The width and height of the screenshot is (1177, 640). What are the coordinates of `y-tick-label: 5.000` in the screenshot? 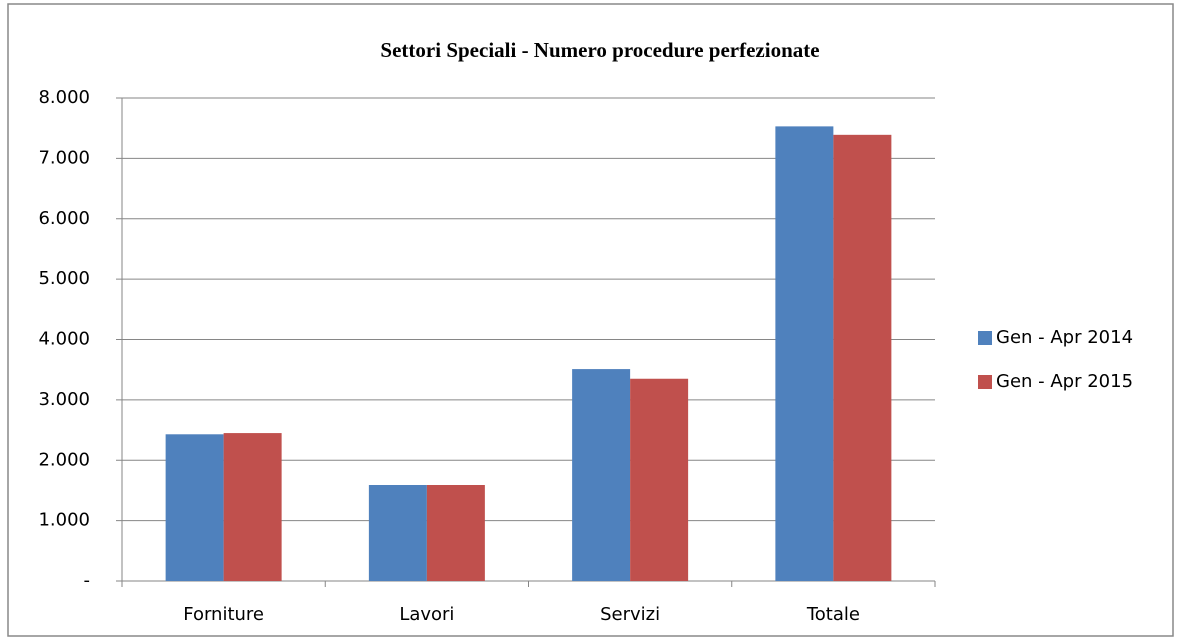 It's located at (64, 278).